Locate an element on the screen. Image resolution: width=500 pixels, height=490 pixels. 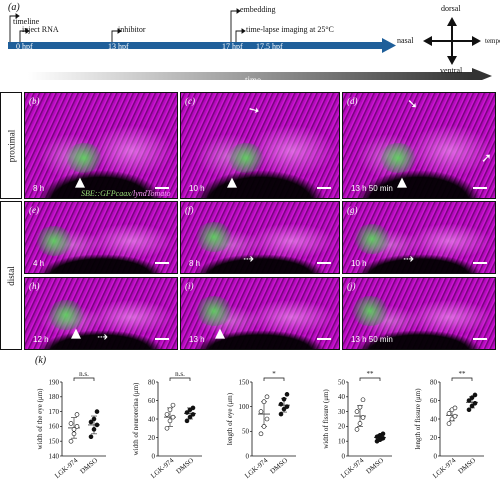
significance-label: n.s. is located at coordinates (84, 374).